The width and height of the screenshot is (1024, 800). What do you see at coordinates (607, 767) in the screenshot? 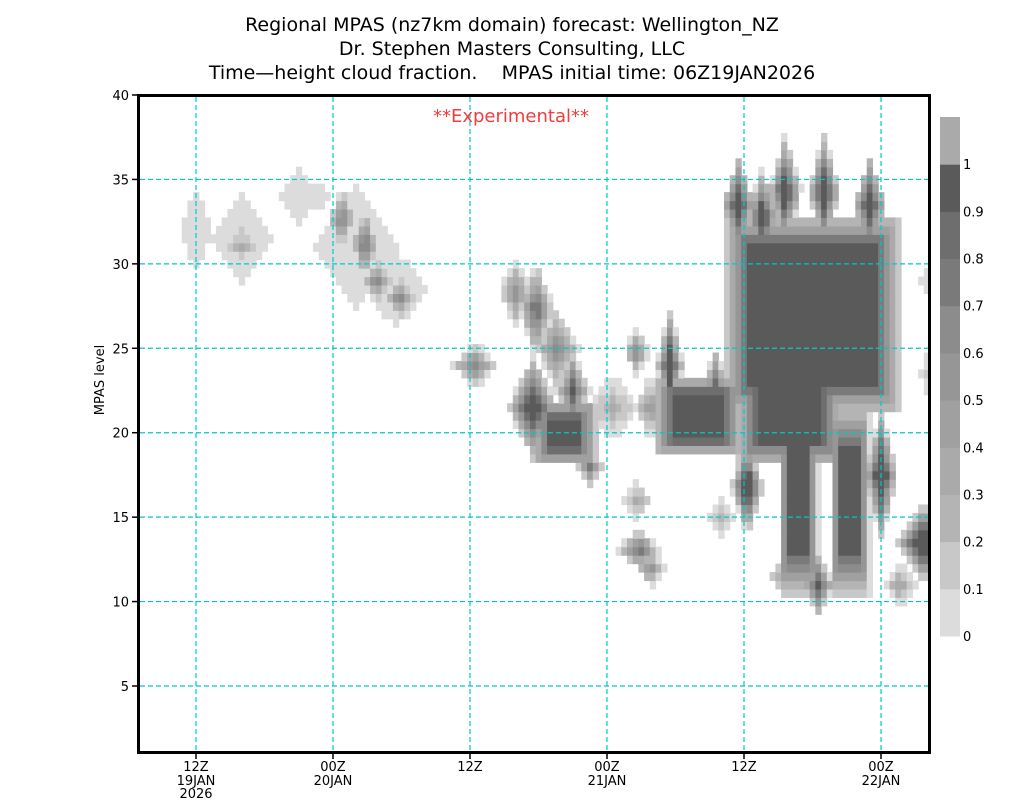
I see `x-tick-label: 00Z` at bounding box center [607, 767].